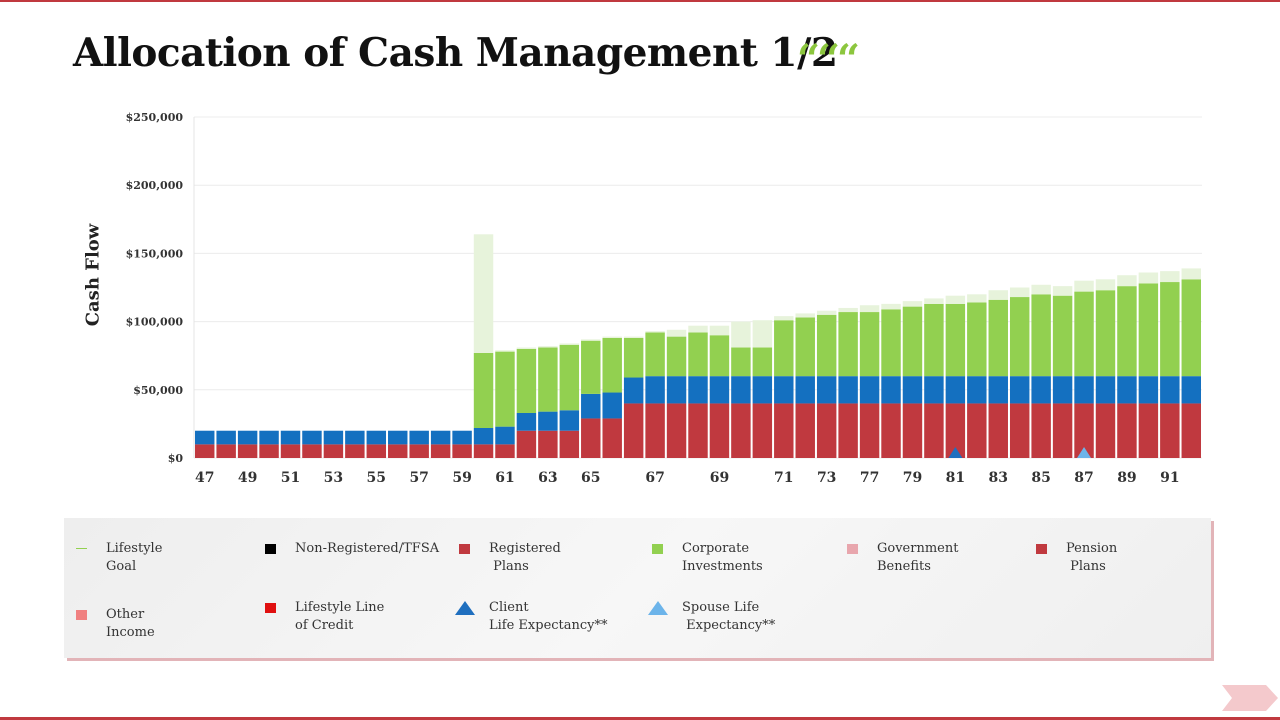 The image size is (1280, 720). Describe the element at coordinates (783, 478) in the screenshot. I see `x-tick-label: 71` at that location.